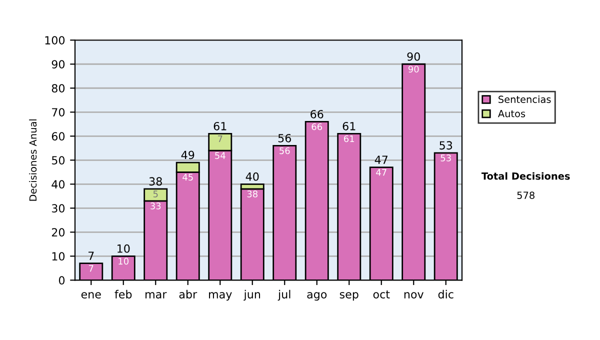  I want to click on y-tick-label: 50, so click(58, 160).